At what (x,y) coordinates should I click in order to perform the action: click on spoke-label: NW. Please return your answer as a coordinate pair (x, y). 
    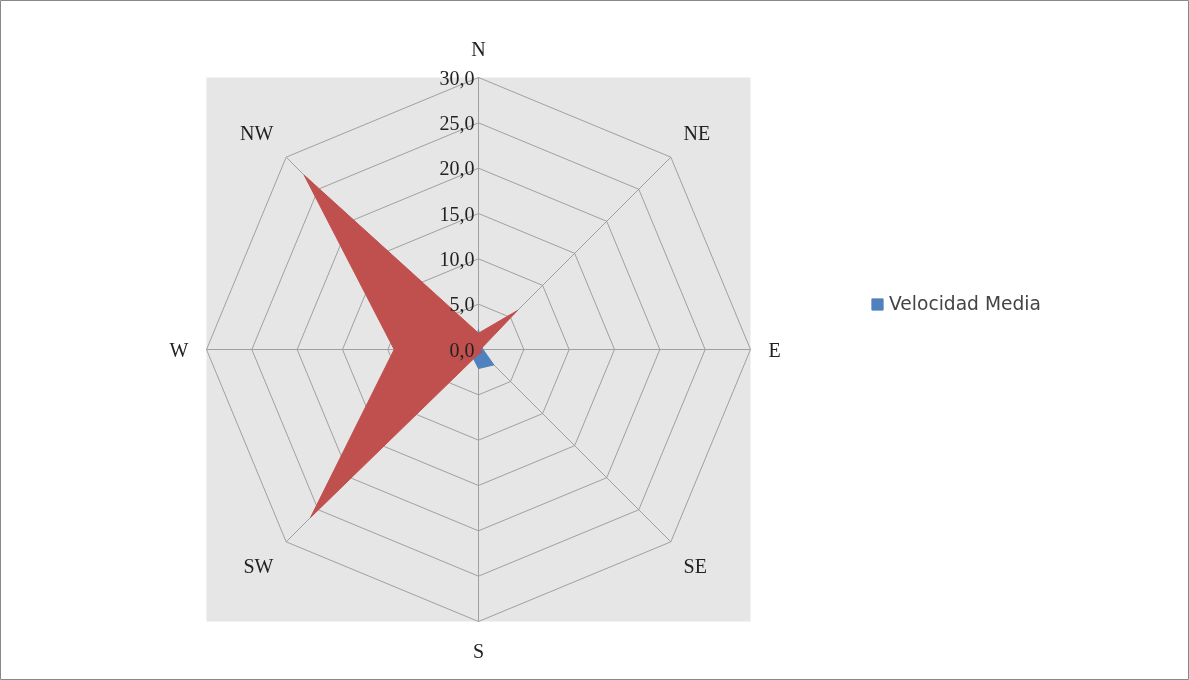
    Looking at the image, I should click on (257, 133).